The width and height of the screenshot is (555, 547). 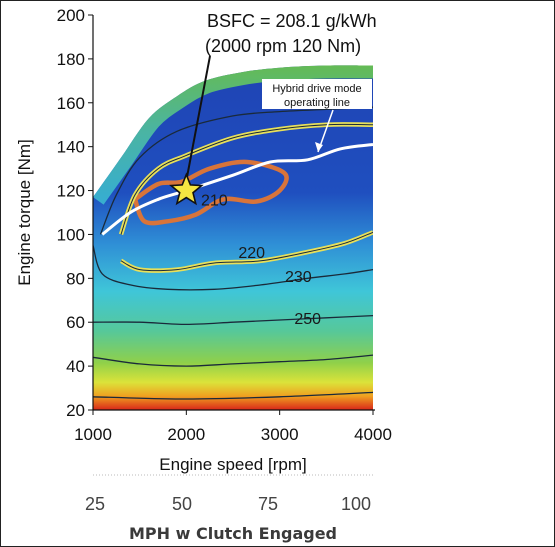 What do you see at coordinates (233, 533) in the screenshot?
I see `mph-axis-title: MPH w Clutch Engaged` at bounding box center [233, 533].